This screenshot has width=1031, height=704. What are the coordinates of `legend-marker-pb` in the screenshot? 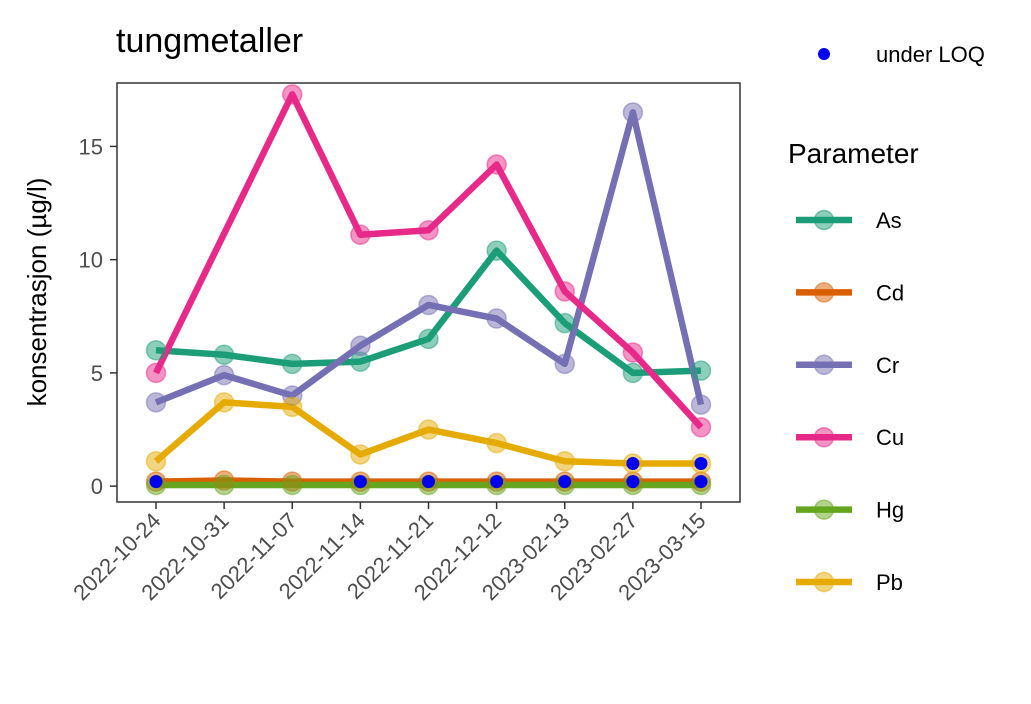 It's located at (824, 582).